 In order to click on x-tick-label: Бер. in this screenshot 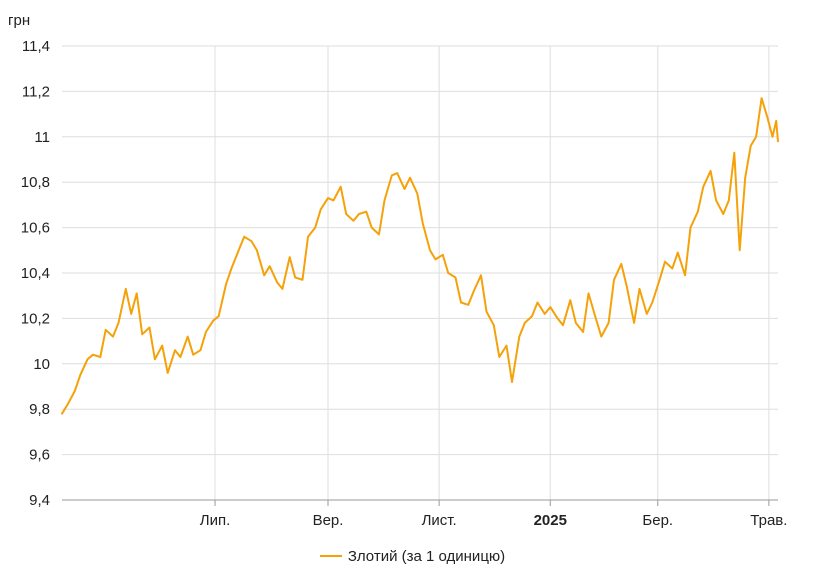, I will do `click(657, 520)`.